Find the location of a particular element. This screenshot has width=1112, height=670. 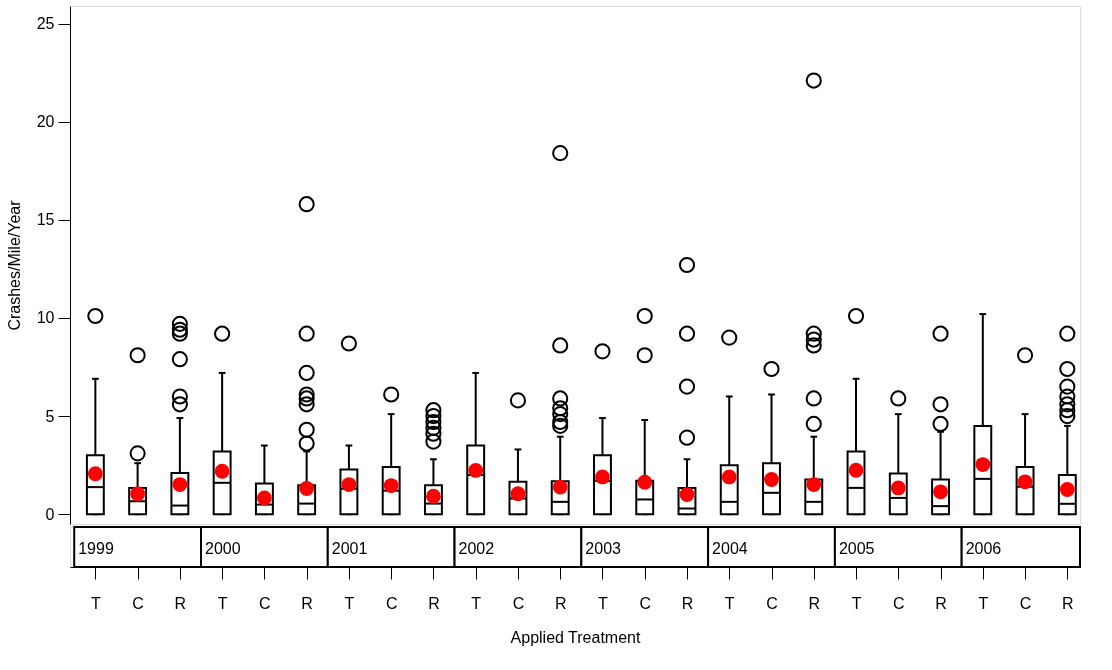

text: 2005 is located at coordinates (856, 548).